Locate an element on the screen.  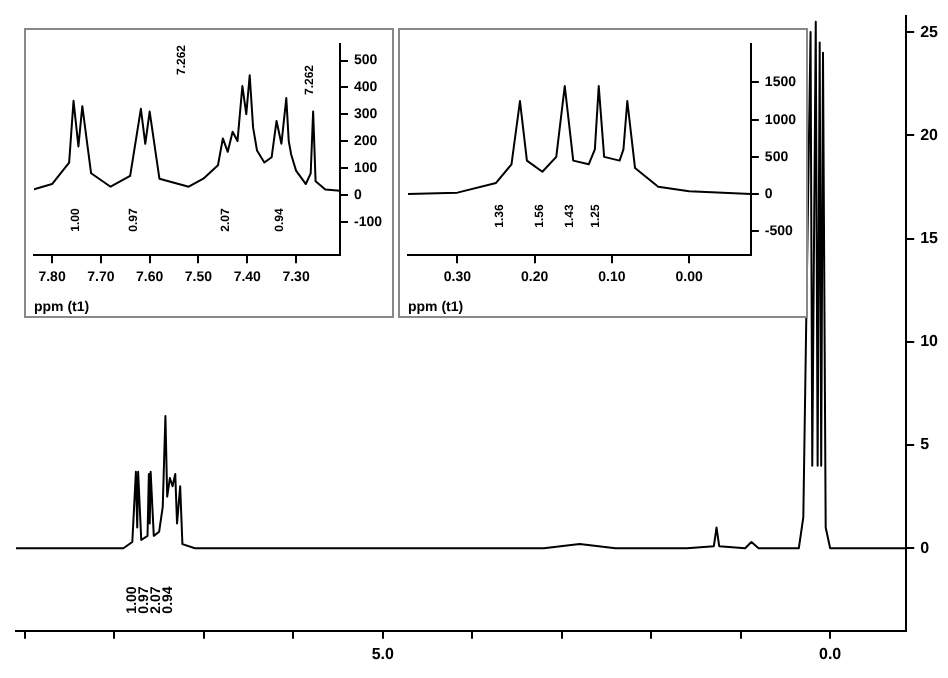
x-tick-label: 0.0 is located at coordinates (831, 653).